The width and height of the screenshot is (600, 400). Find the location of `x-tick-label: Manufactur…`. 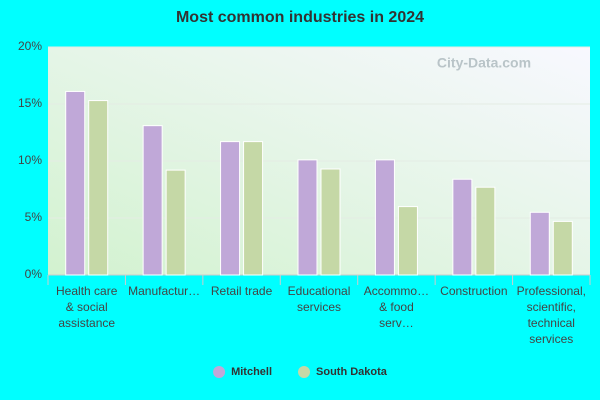

x-tick-label: Manufactur… is located at coordinates (164, 291).